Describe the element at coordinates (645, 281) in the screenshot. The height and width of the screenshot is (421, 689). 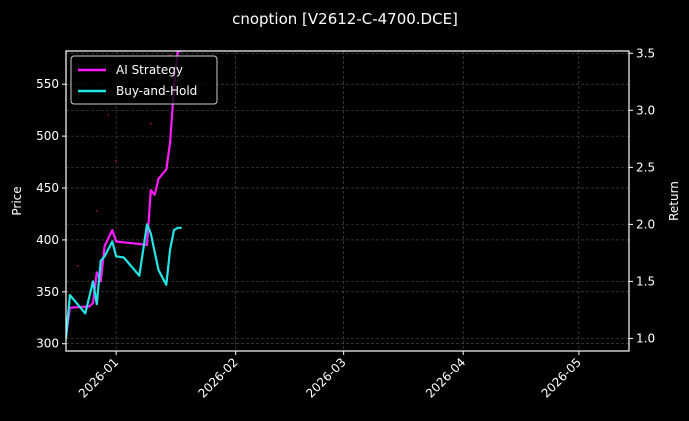
I see `y2-tick-label: 1.5` at that location.